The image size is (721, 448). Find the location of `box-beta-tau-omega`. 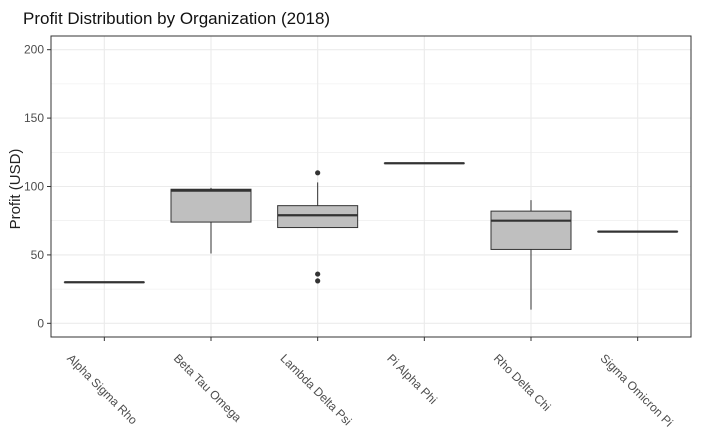

box-beta-tau-omega is located at coordinates (211, 221).